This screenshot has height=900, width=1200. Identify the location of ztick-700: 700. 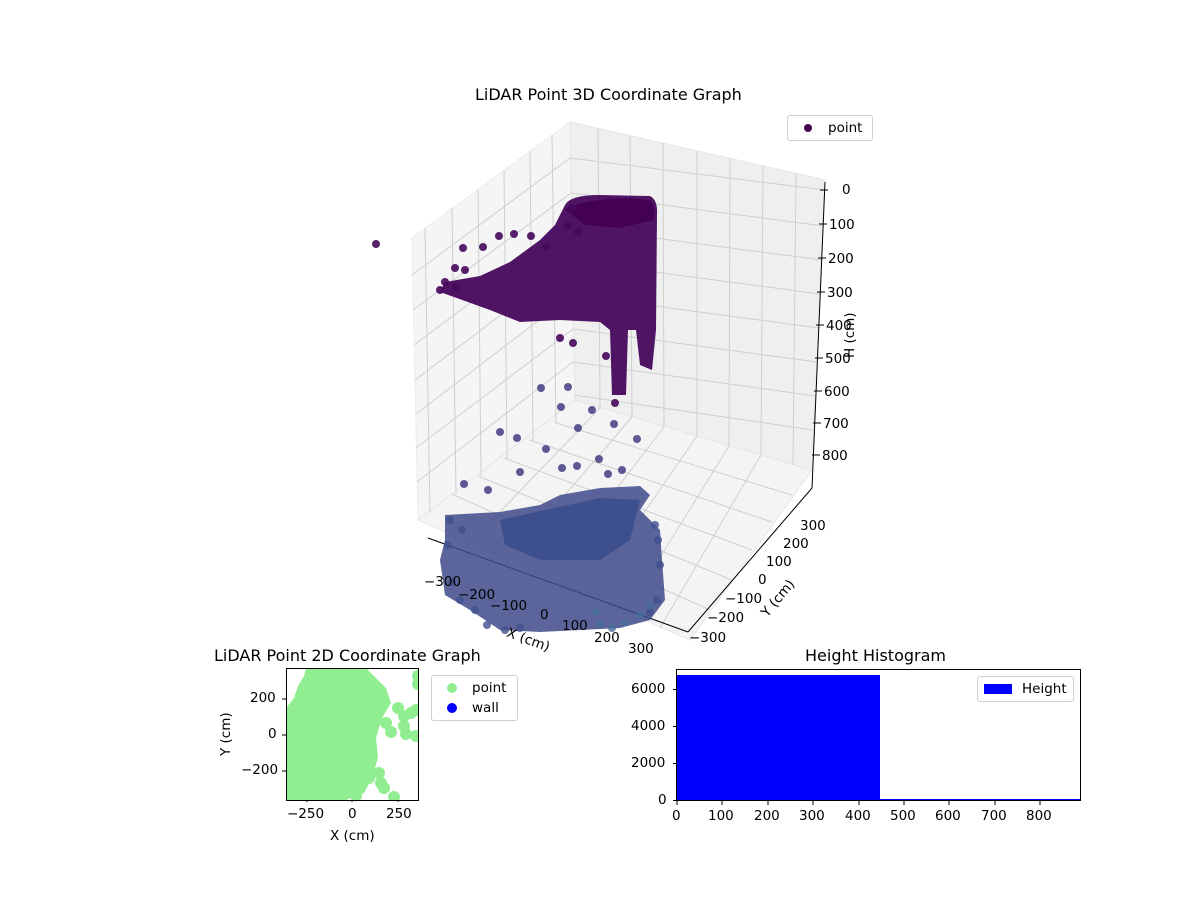
(836, 424).